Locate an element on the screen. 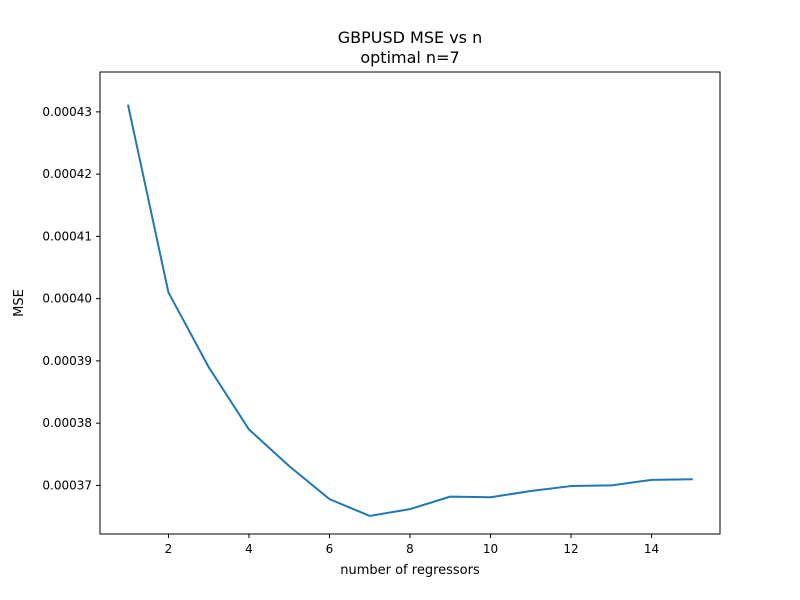 The image size is (800, 600). x-axis-label: number of regressors is located at coordinates (410, 570).